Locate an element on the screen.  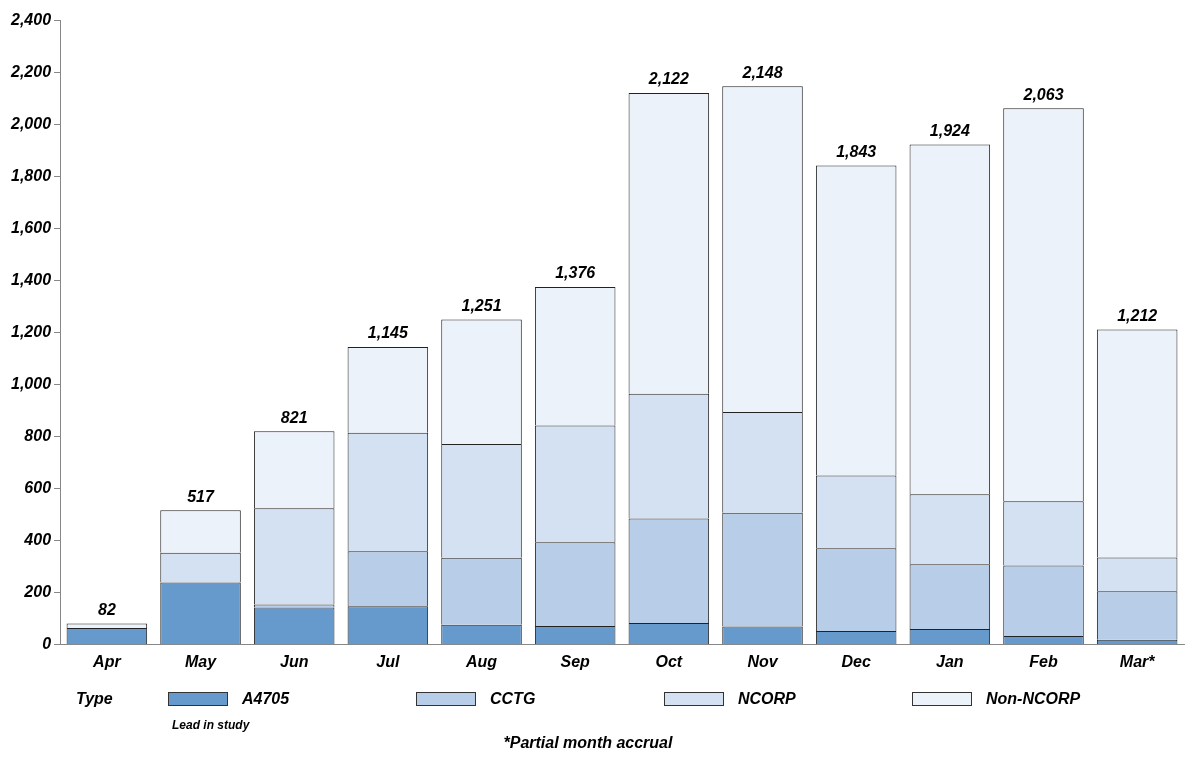
total-label: 2,063 is located at coordinates (1043, 94).